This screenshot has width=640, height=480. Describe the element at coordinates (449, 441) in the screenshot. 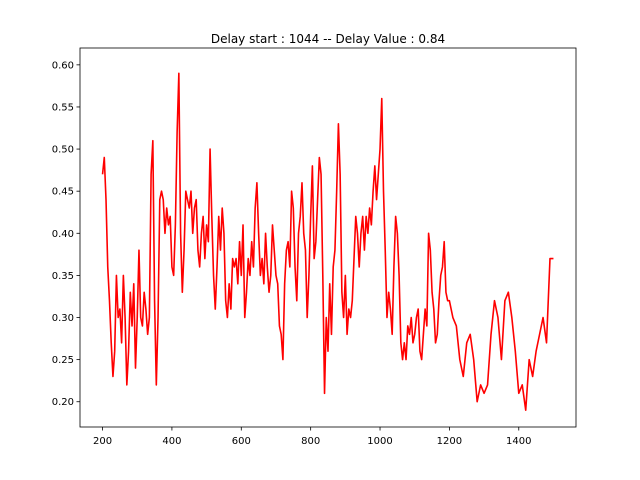

I see `x-tick-label: 1200` at that location.